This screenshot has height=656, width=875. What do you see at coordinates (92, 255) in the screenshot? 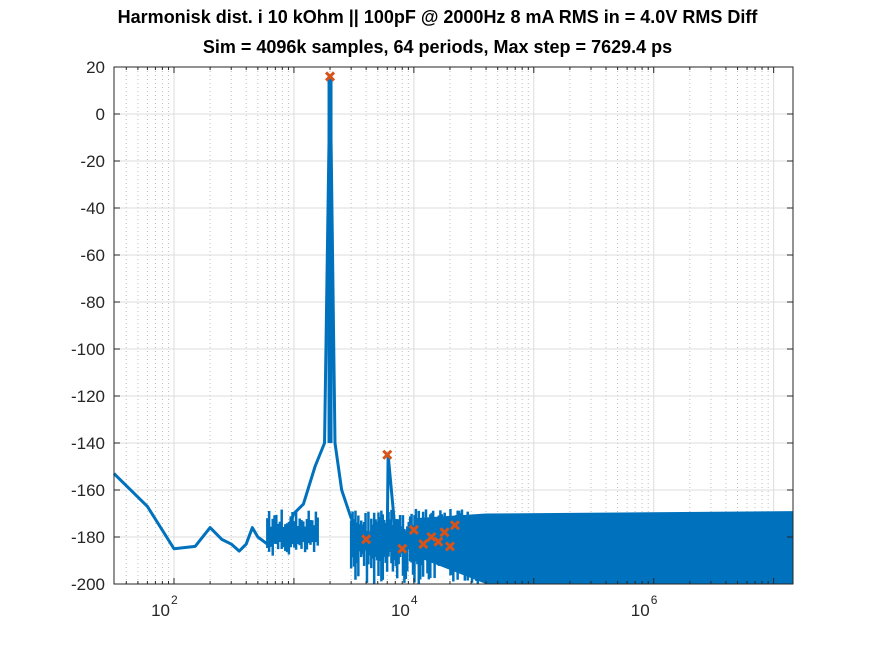
I see `y-tick-label: -60` at bounding box center [92, 255].